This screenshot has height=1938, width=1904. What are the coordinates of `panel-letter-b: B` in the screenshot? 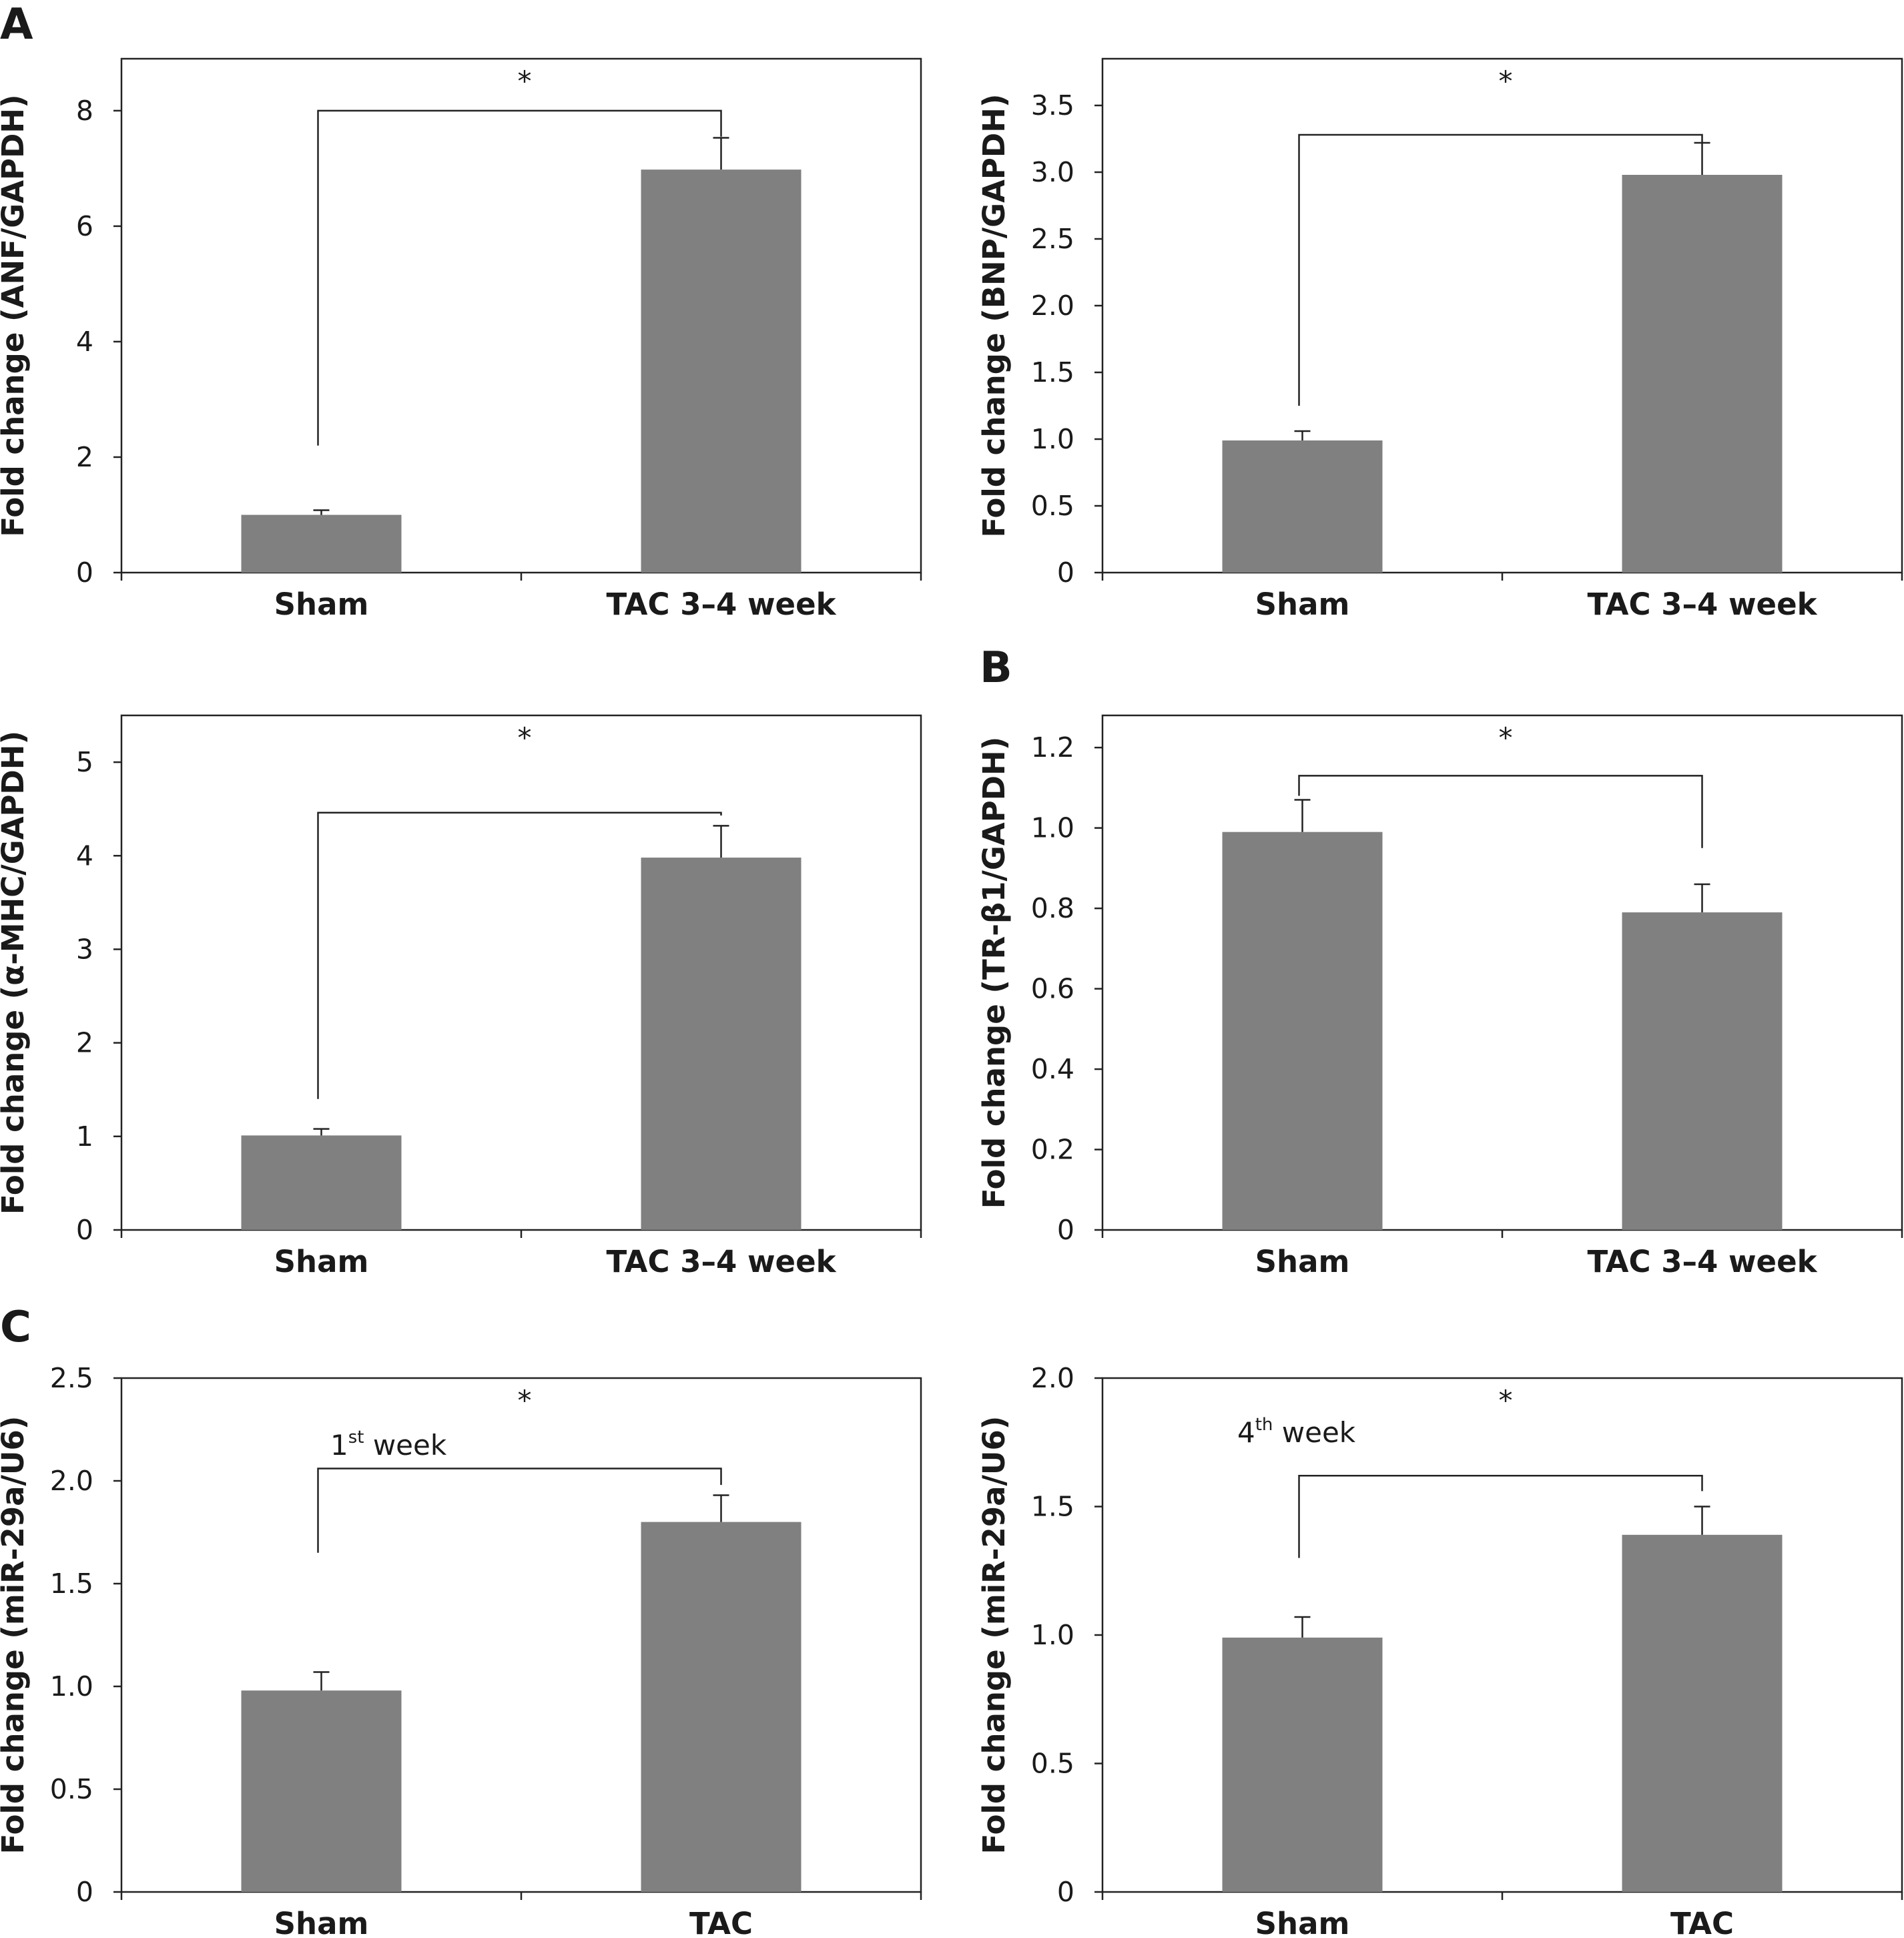 It's located at (996, 668).